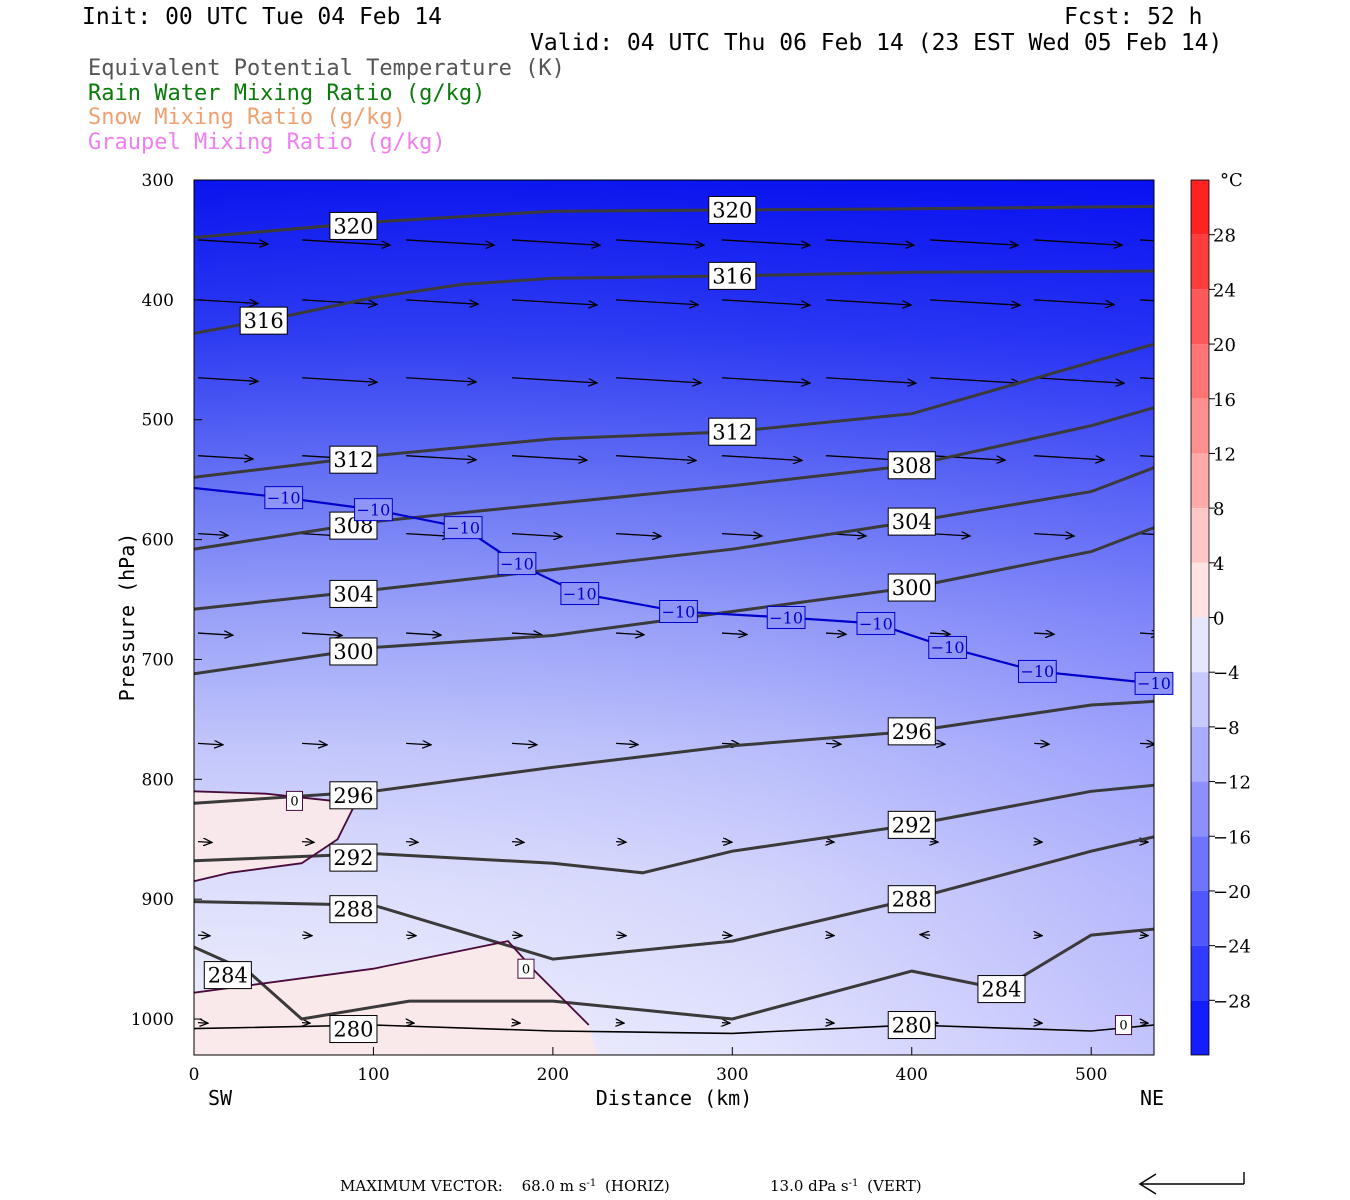 The height and width of the screenshot is (1200, 1350). I want to click on colorbar-tick-label: −12, so click(1232, 783).